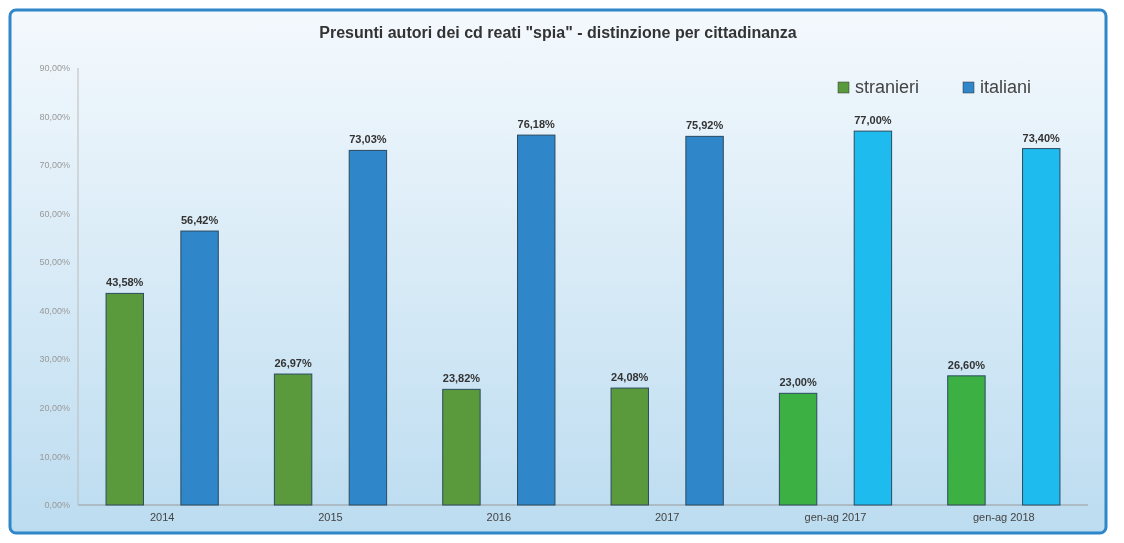 This screenshot has width=1124, height=543. I want to click on x-tick-label: gen-ag 2018, so click(1003, 517).